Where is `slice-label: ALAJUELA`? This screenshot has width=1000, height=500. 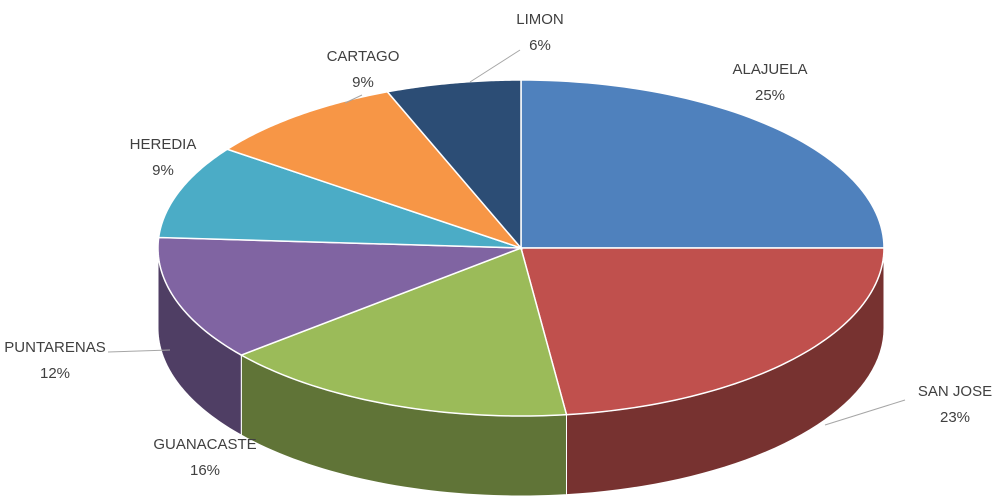
slice-label: ALAJUELA is located at coordinates (769, 69).